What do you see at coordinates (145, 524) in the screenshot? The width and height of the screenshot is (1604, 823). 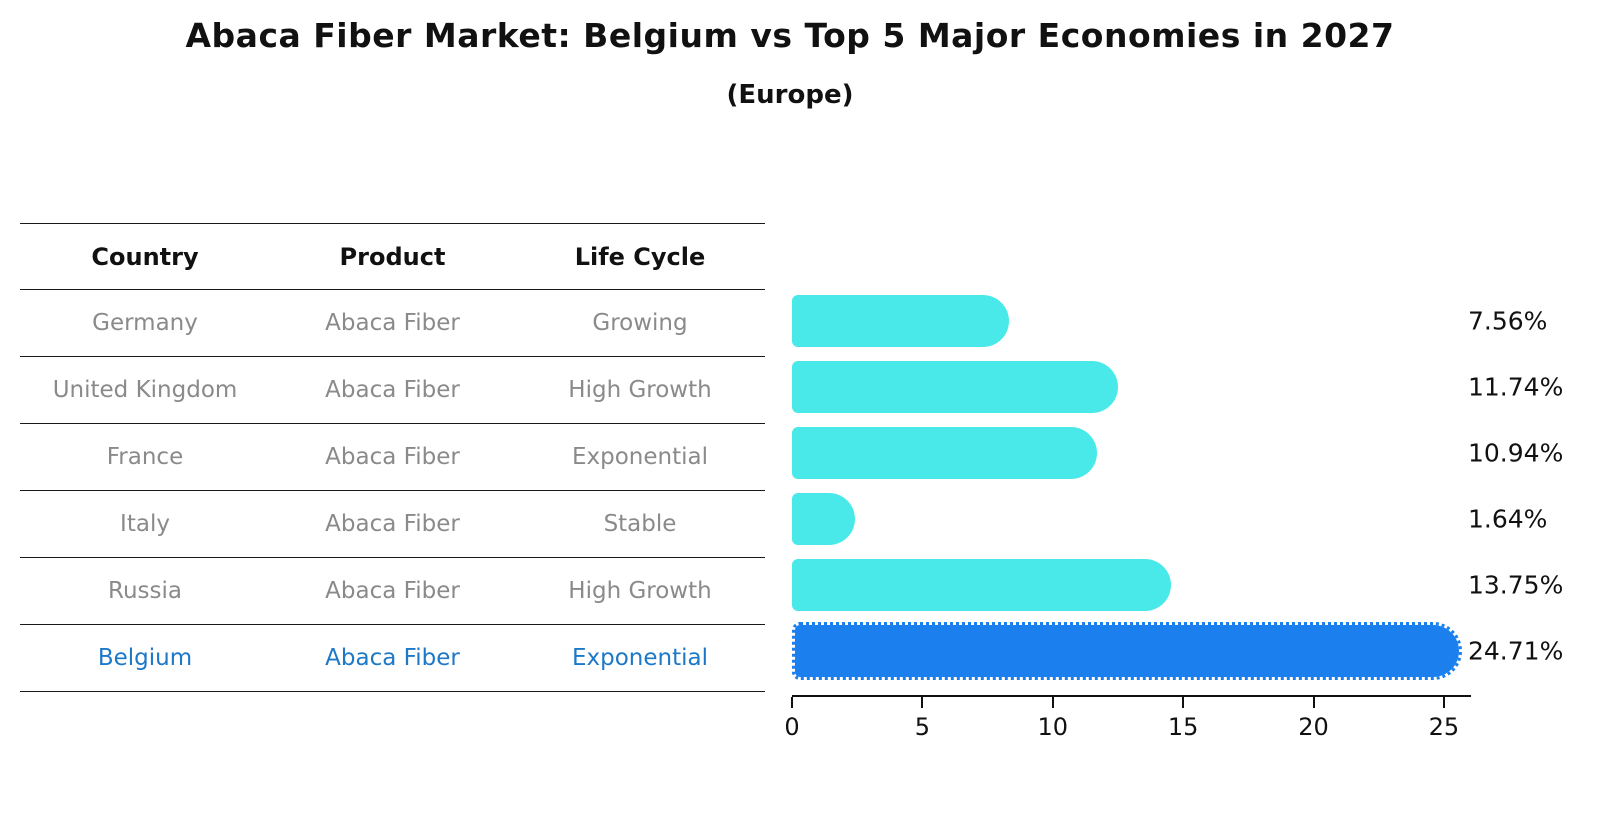 I see `country-cell: Italy` at bounding box center [145, 524].